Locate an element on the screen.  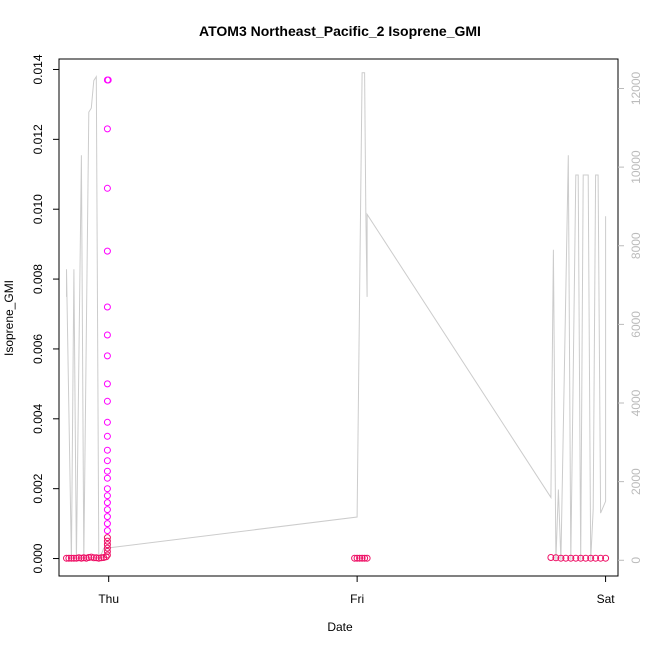
y2-tick-label: 4000 is located at coordinates (636, 402).